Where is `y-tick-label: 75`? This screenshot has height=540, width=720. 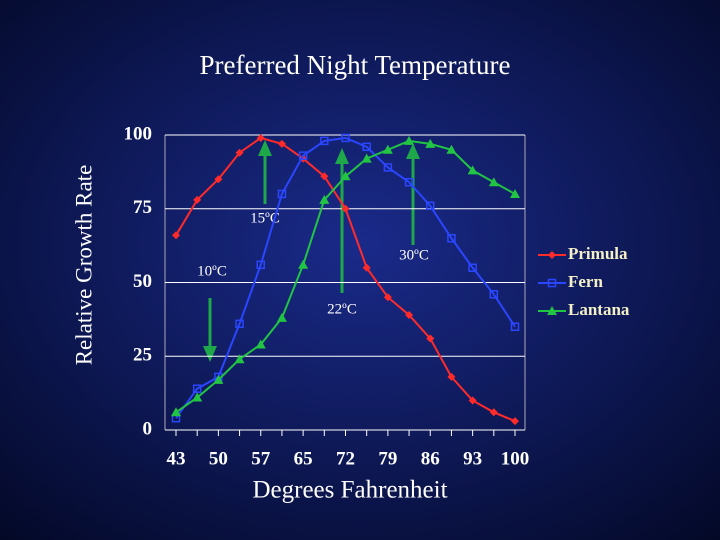
y-tick-label: 75 is located at coordinates (142, 207).